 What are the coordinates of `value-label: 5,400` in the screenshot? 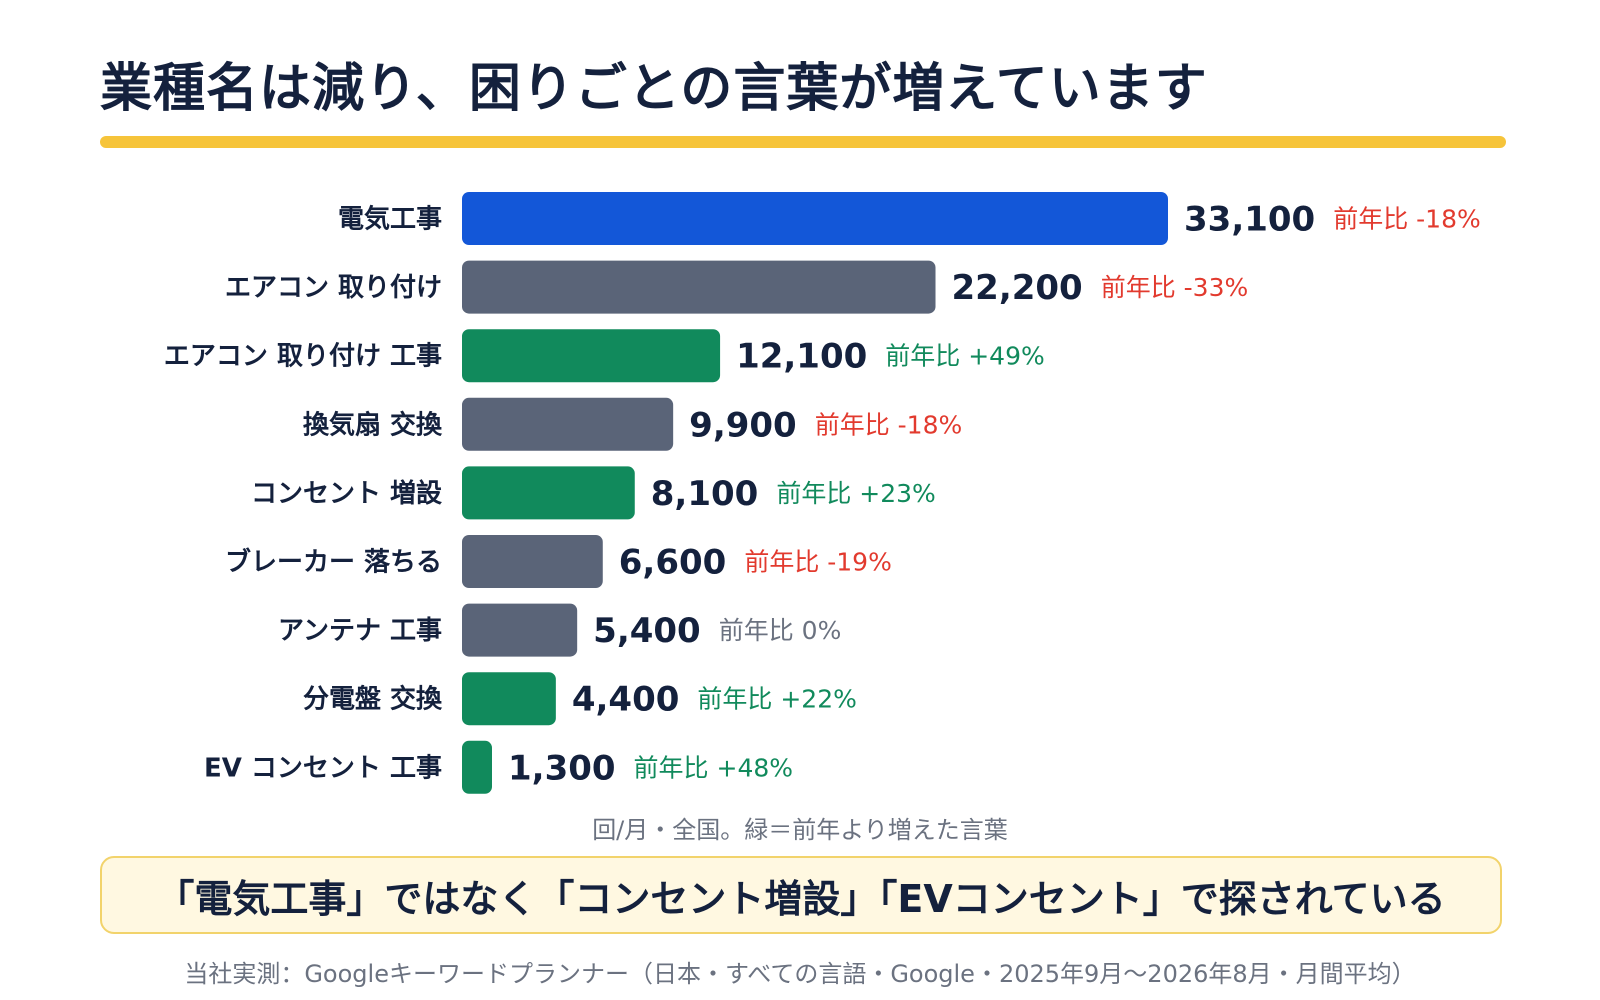 It's located at (647, 631).